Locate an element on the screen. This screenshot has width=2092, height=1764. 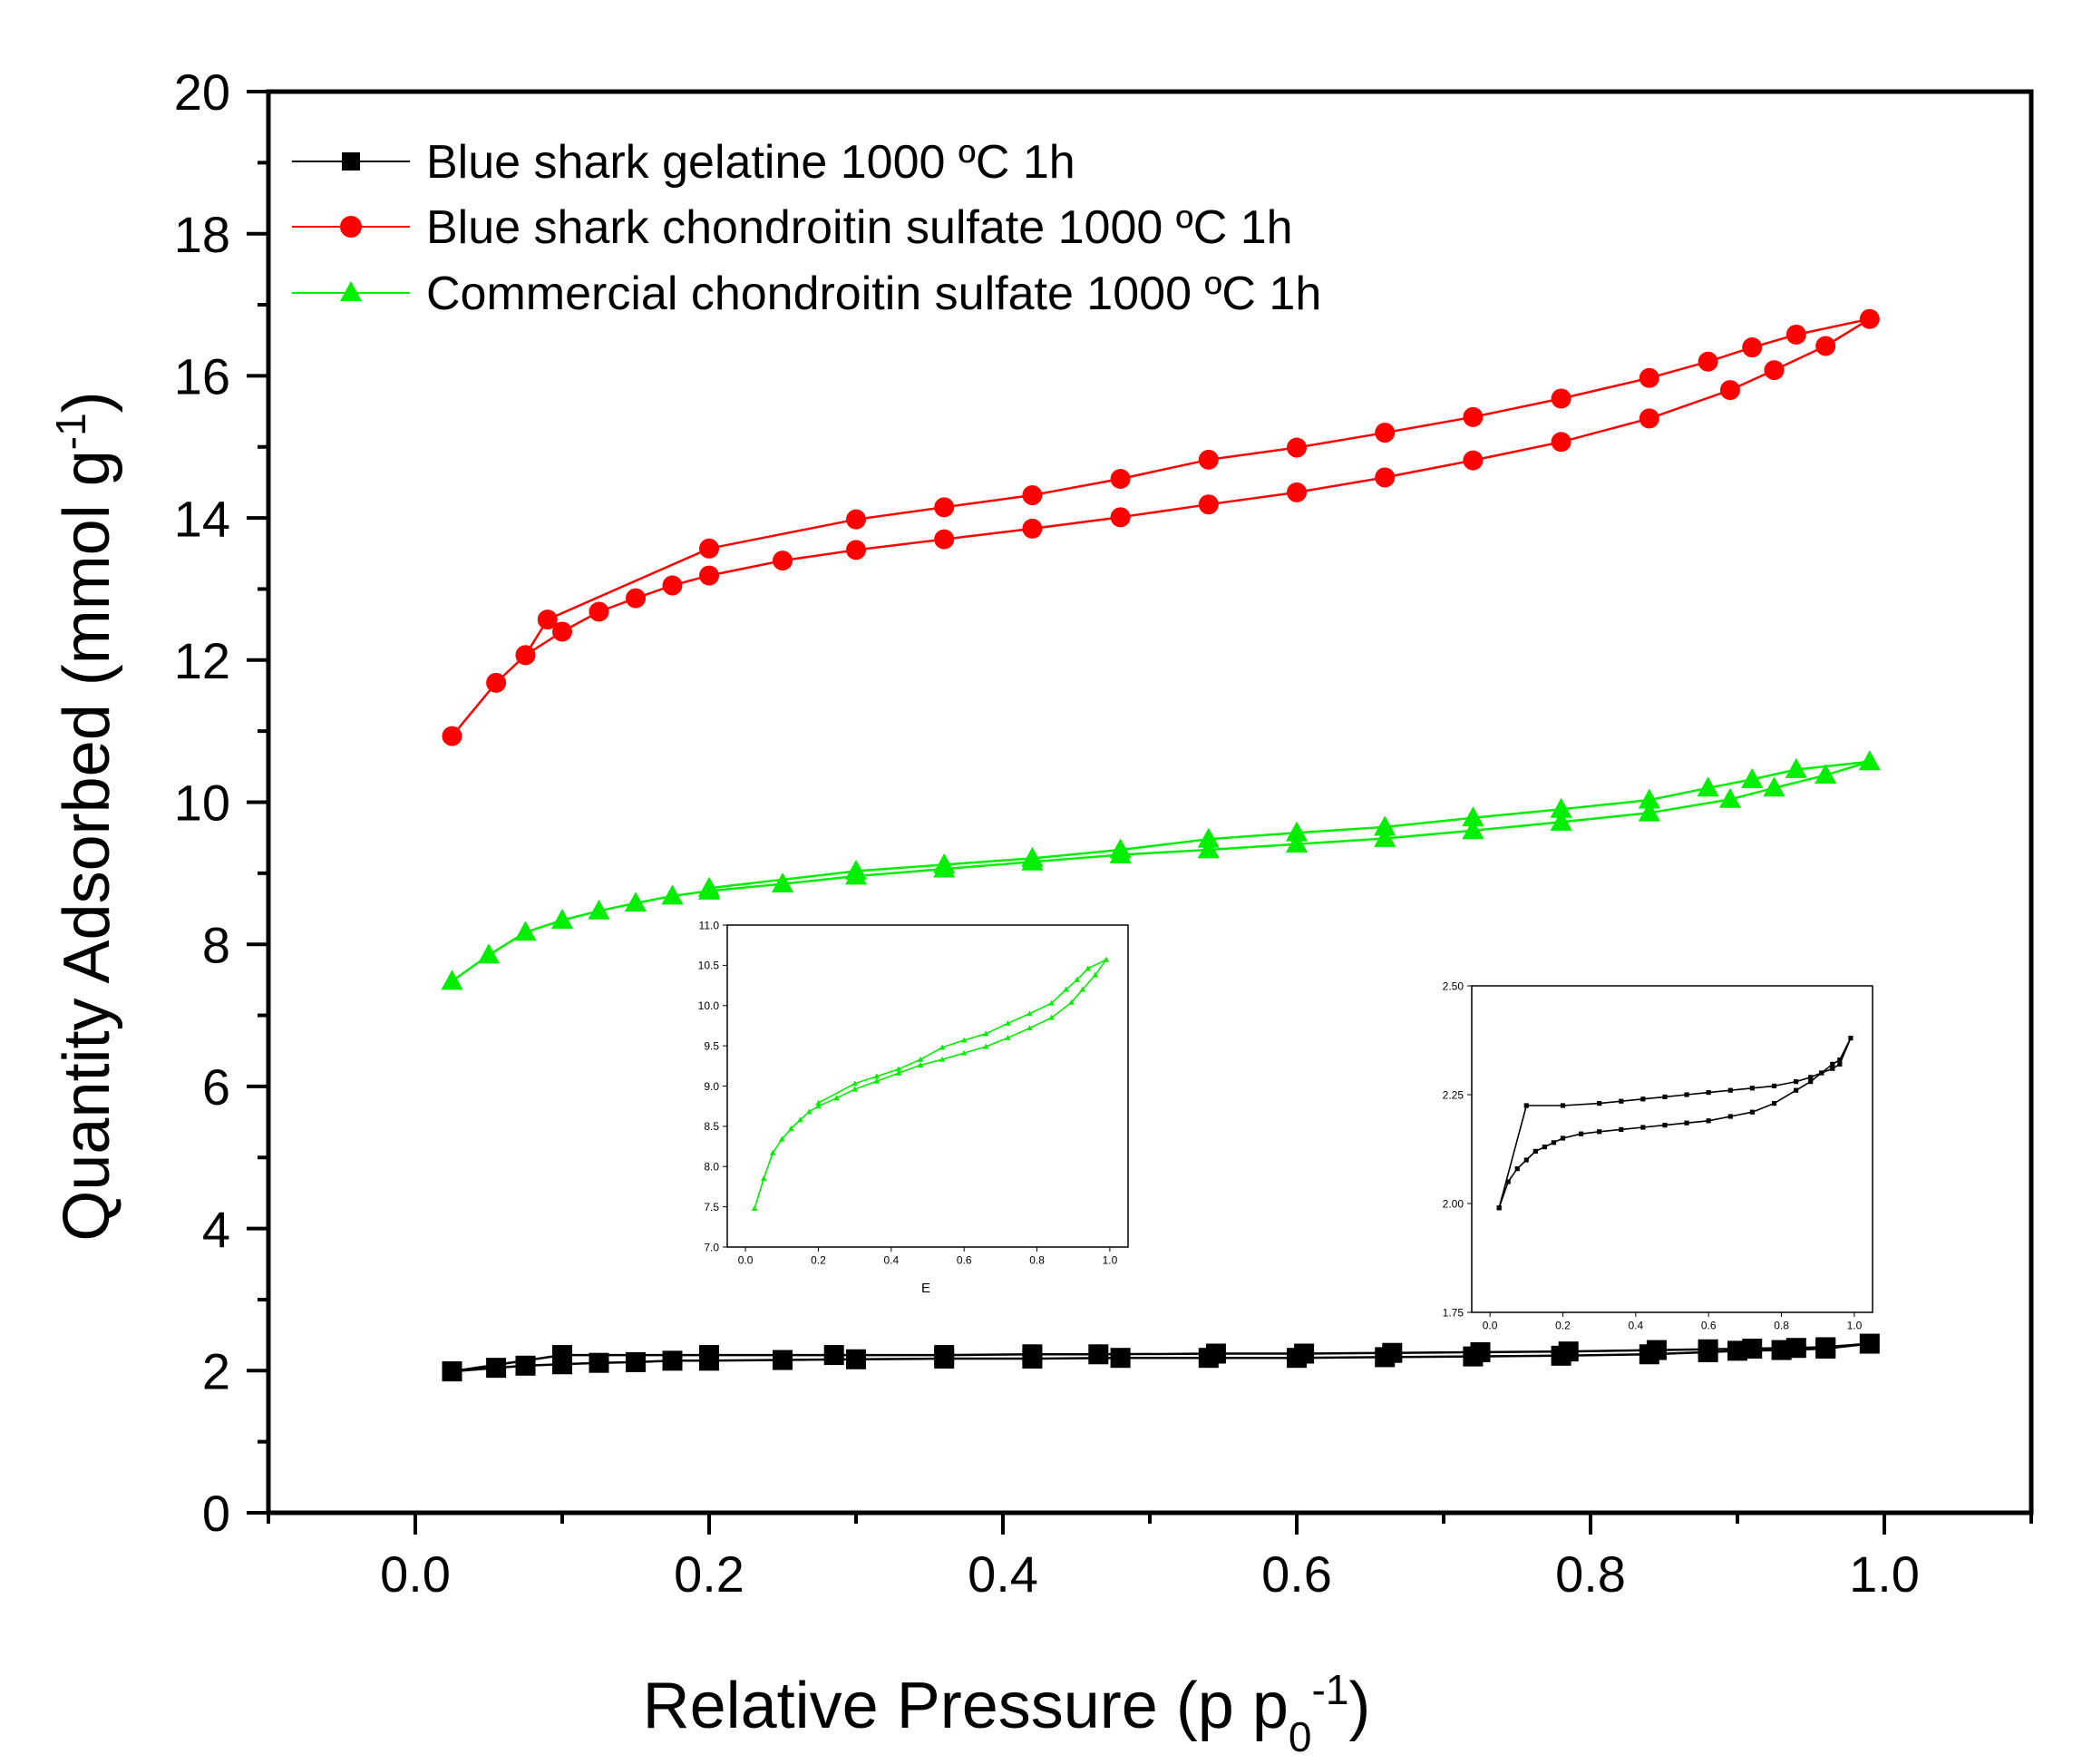
y-tick-label: 16 is located at coordinates (202, 376).